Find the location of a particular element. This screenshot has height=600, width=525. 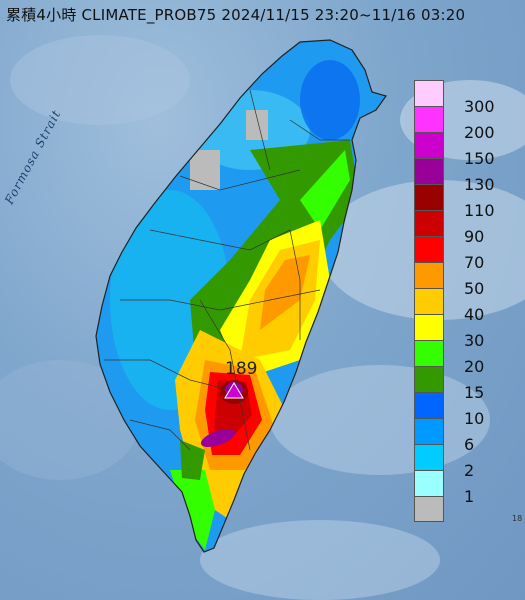

edge-mark: 18 is located at coordinates (517, 518).